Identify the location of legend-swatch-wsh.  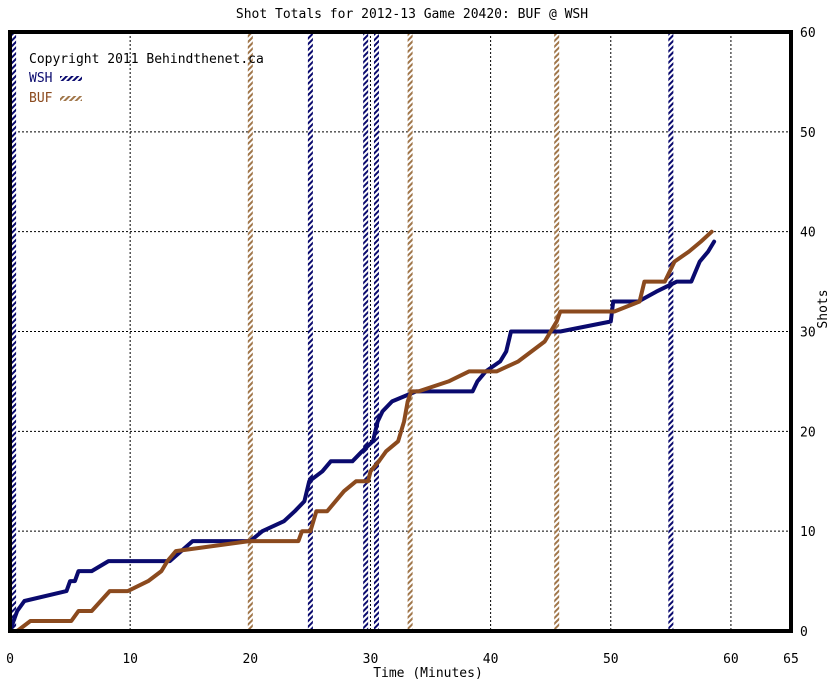
(71, 78).